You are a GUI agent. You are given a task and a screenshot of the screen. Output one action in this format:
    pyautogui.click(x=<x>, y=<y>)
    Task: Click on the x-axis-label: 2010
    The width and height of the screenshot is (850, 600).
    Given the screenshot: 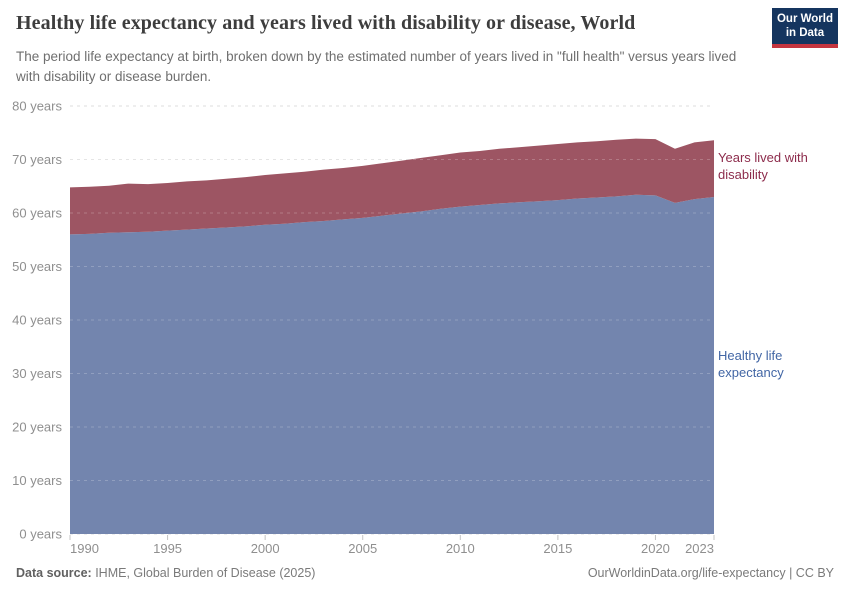 What is the action you would take?
    pyautogui.click(x=460, y=548)
    